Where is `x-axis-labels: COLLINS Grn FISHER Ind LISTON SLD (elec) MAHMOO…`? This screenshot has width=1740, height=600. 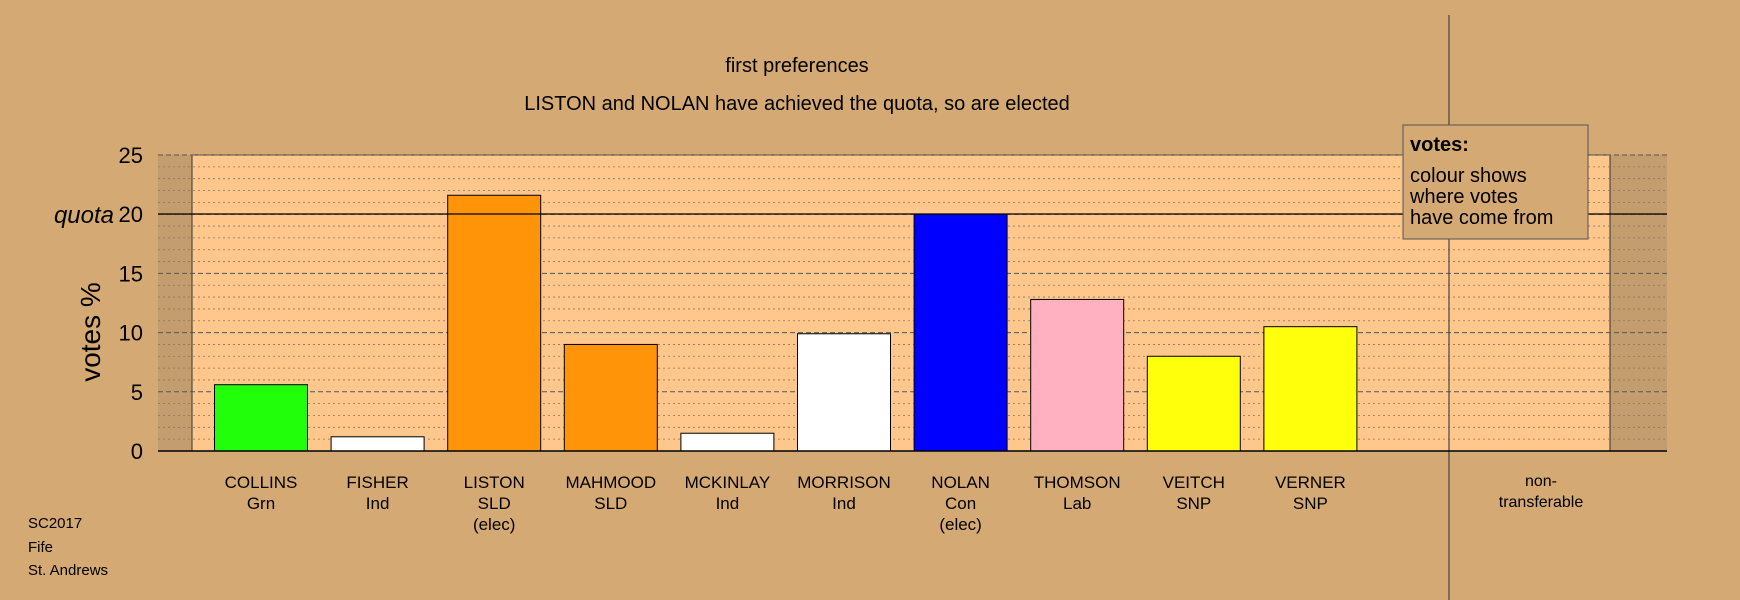
x-axis-labels: COLLINS Grn FISHER Ind LISTON SLD (elec) MAHMOO… is located at coordinates (904, 503).